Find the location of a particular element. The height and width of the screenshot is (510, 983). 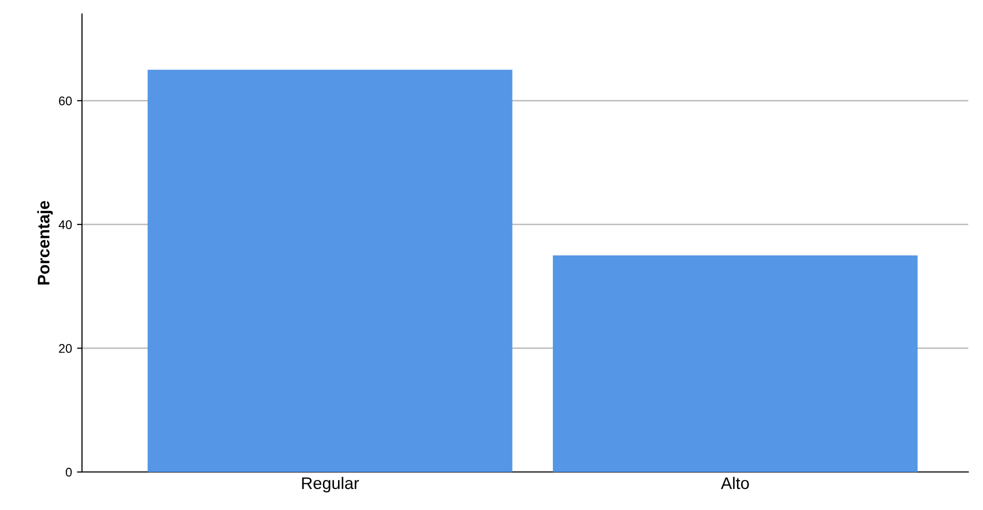

y-tick-label: 40 is located at coordinates (65, 225).